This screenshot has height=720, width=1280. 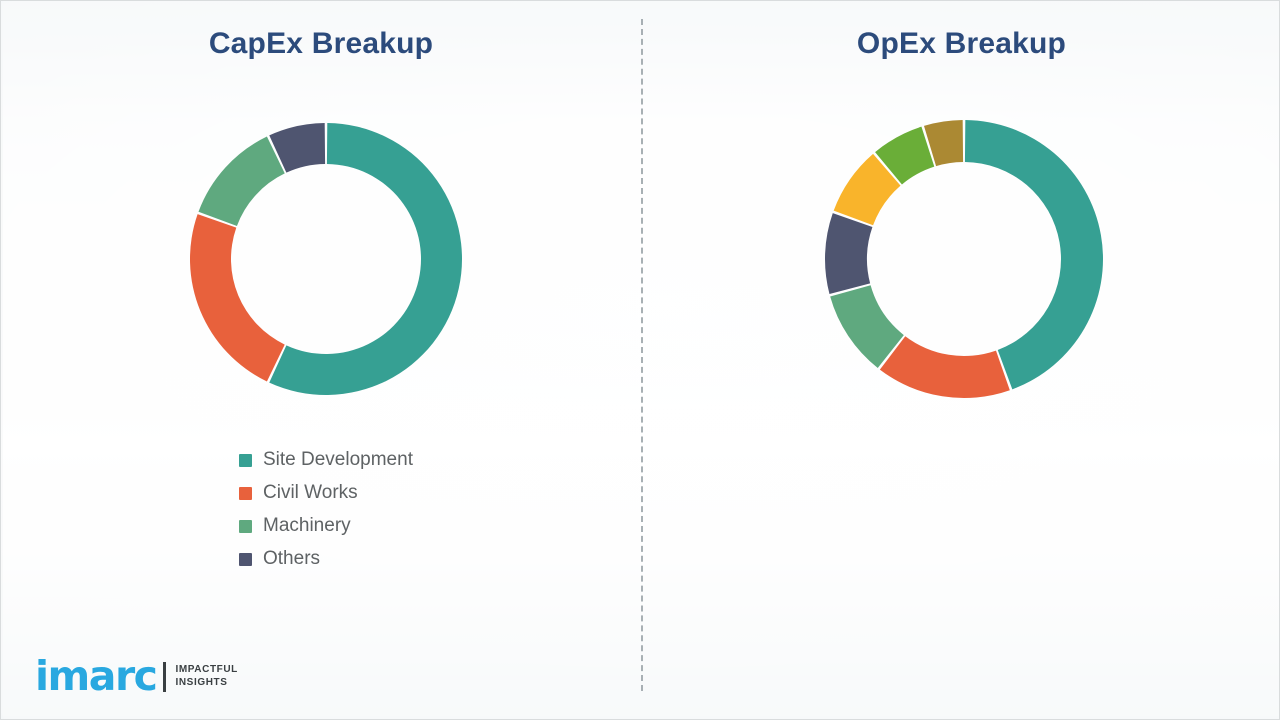 What do you see at coordinates (307, 525) in the screenshot?
I see `legend-label: Machinery` at bounding box center [307, 525].